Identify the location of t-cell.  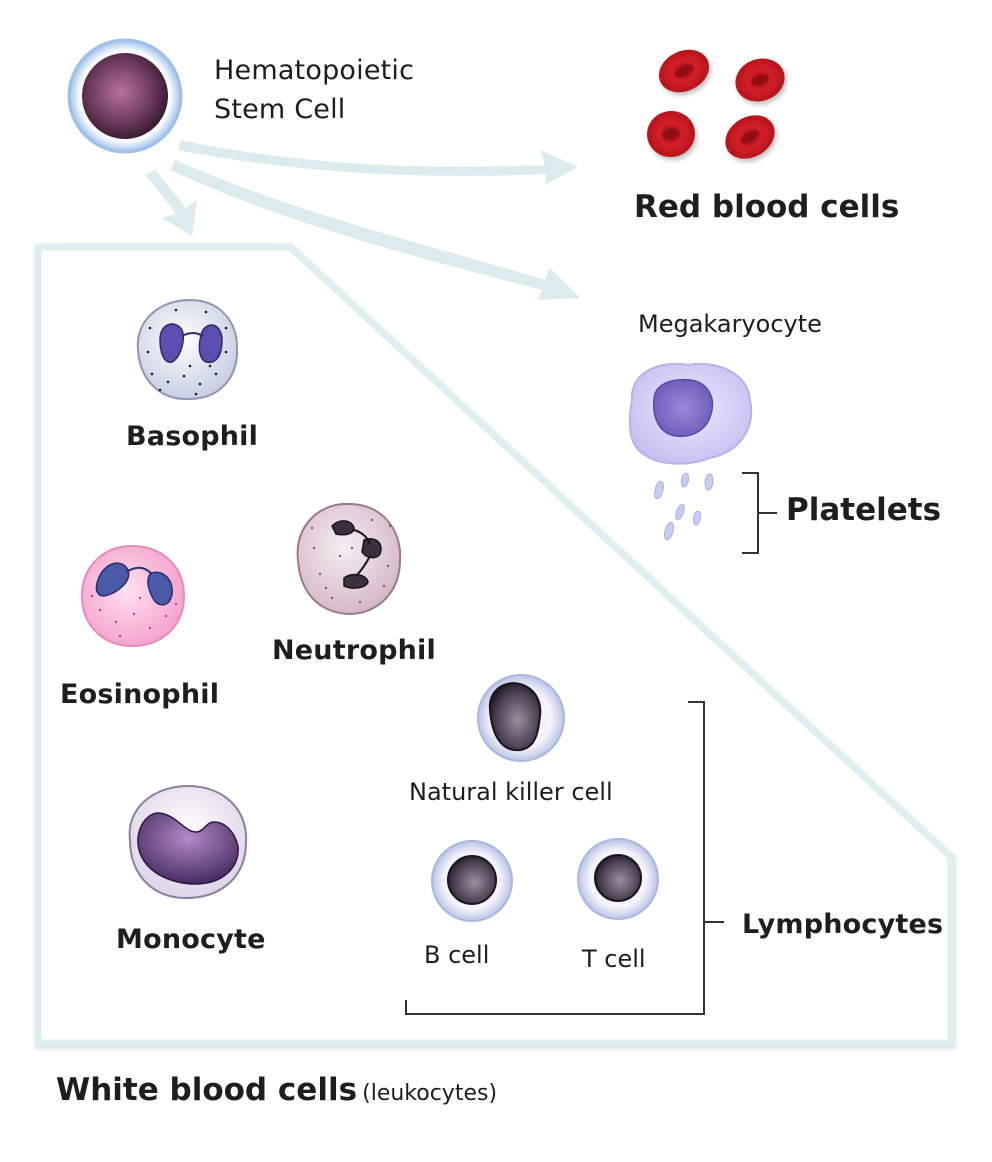
(618, 879).